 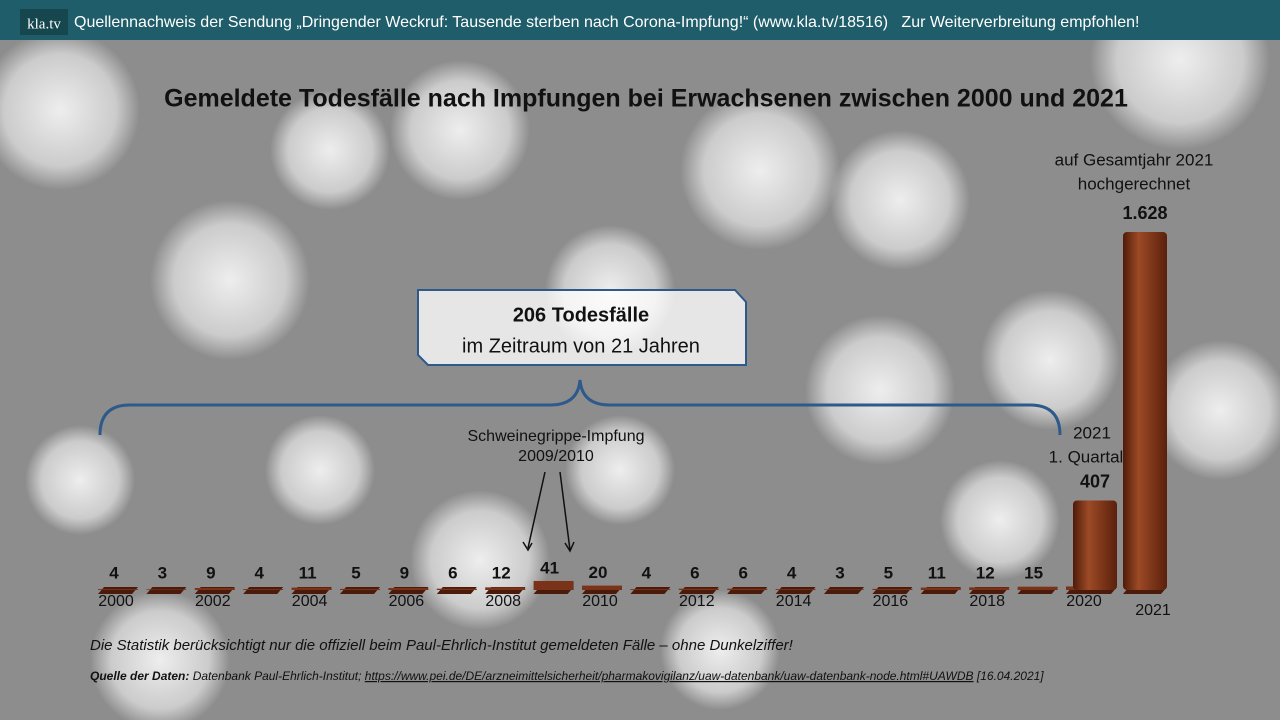 What do you see at coordinates (556, 436) in the screenshot?
I see `annotation: Schweinegrippe-Impfung` at bounding box center [556, 436].